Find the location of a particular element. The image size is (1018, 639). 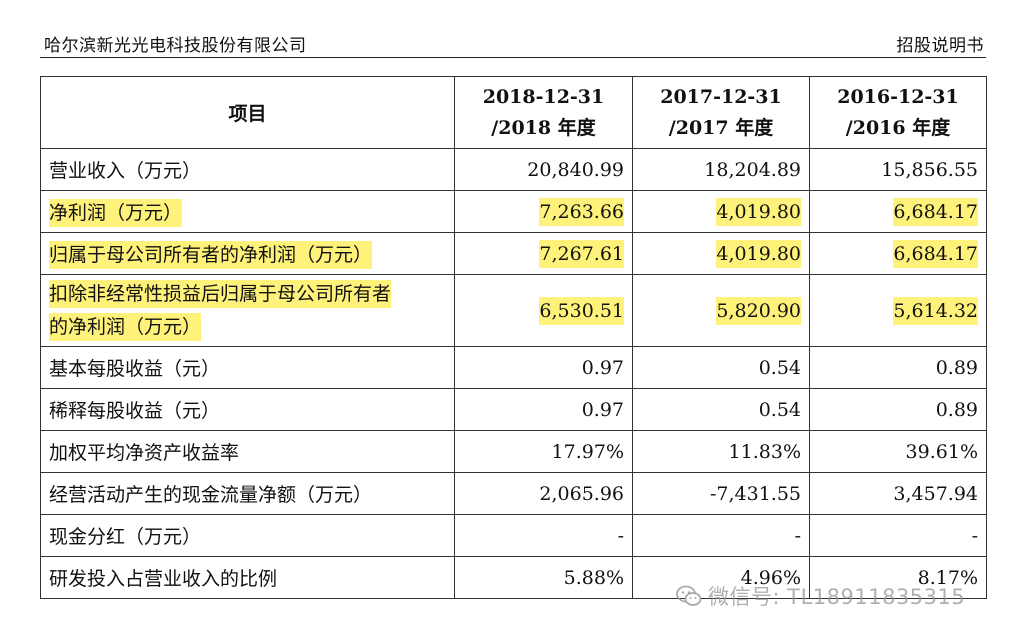

highlighted-text: 净利润（万元） is located at coordinates (116, 213).